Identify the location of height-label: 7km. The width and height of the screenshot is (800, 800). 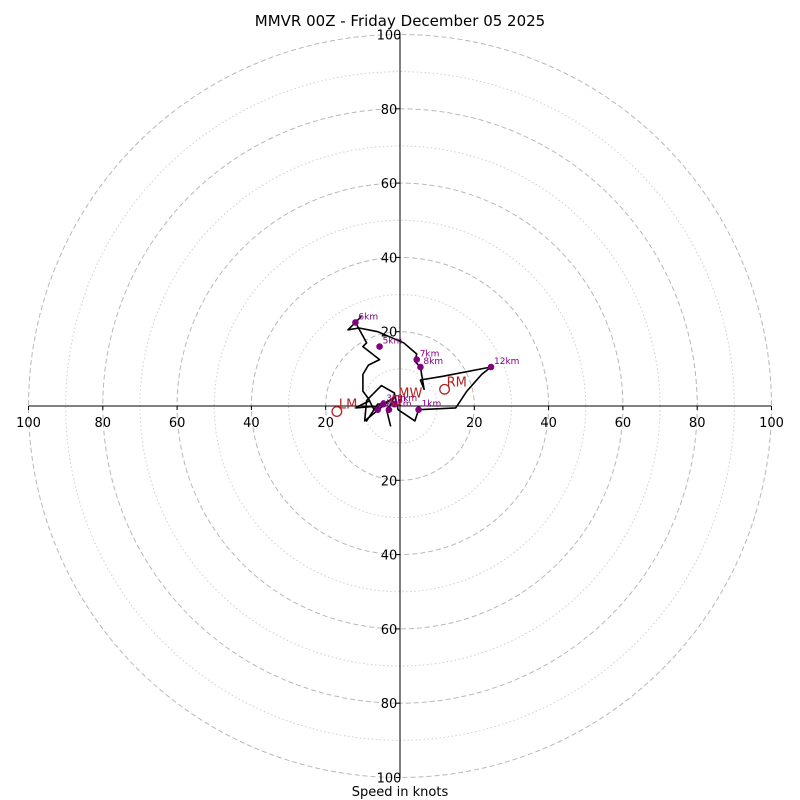
(430, 355).